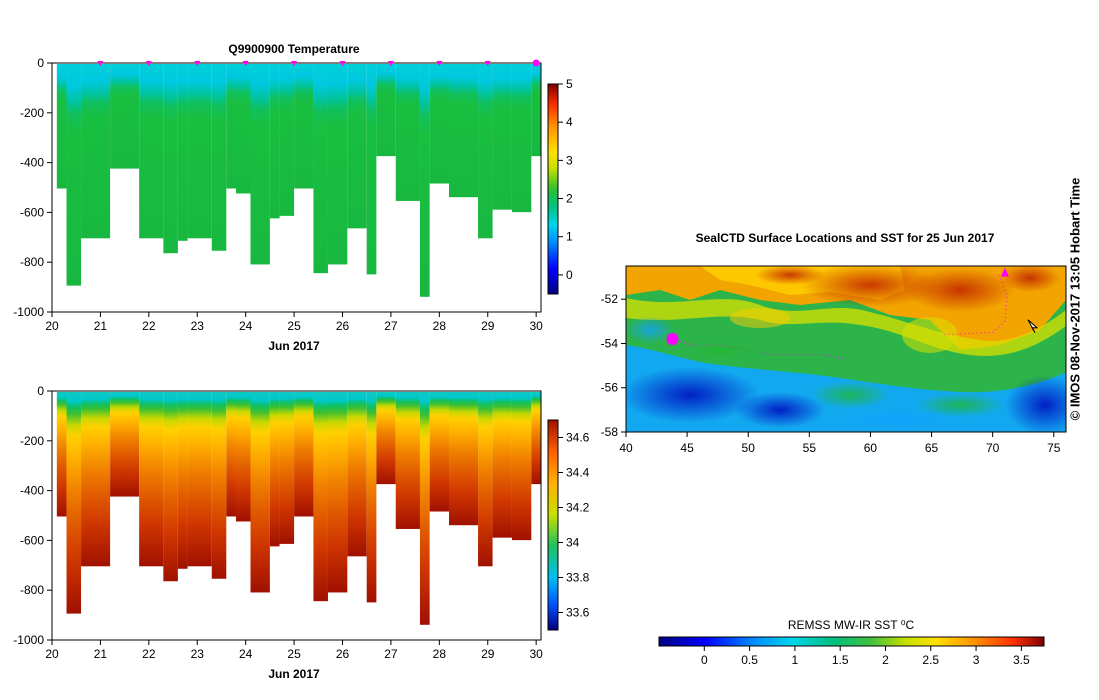 The width and height of the screenshot is (1099, 700). I want to click on lat-tick-label: -52, so click(610, 299).